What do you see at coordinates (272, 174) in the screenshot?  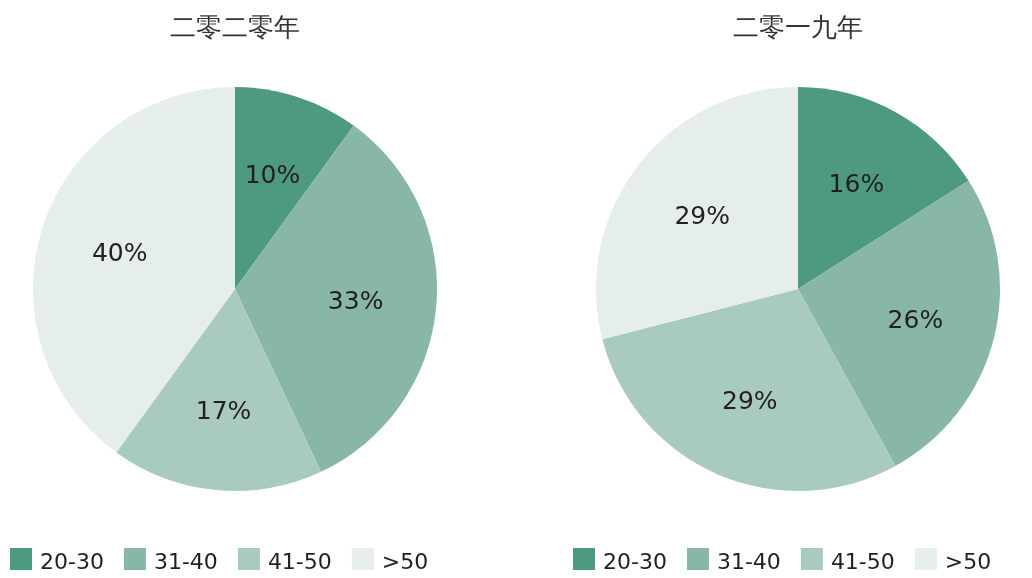 I see `data-label: 10%` at bounding box center [272, 174].